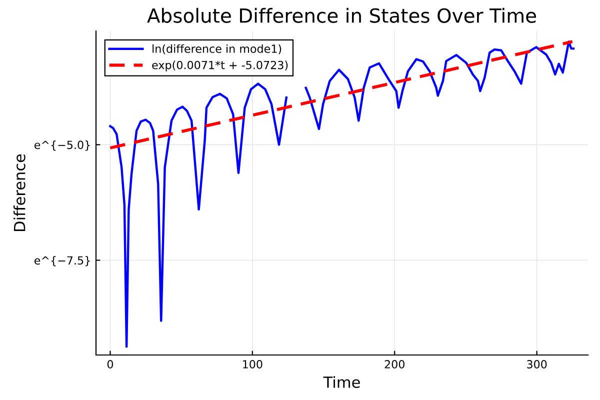 The image size is (600, 400). What do you see at coordinates (110, 364) in the screenshot?
I see `x-tick-label: 0` at bounding box center [110, 364].